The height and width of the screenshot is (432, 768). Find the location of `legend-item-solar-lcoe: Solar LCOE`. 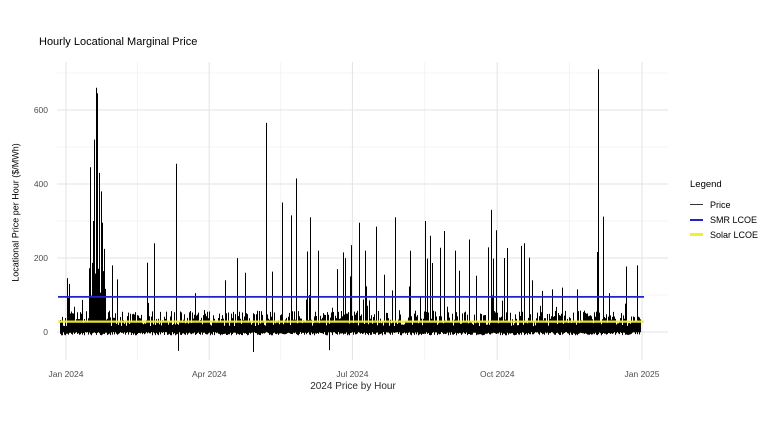

legend-item-solar-lcoe: Solar LCOE is located at coordinates (724, 234).